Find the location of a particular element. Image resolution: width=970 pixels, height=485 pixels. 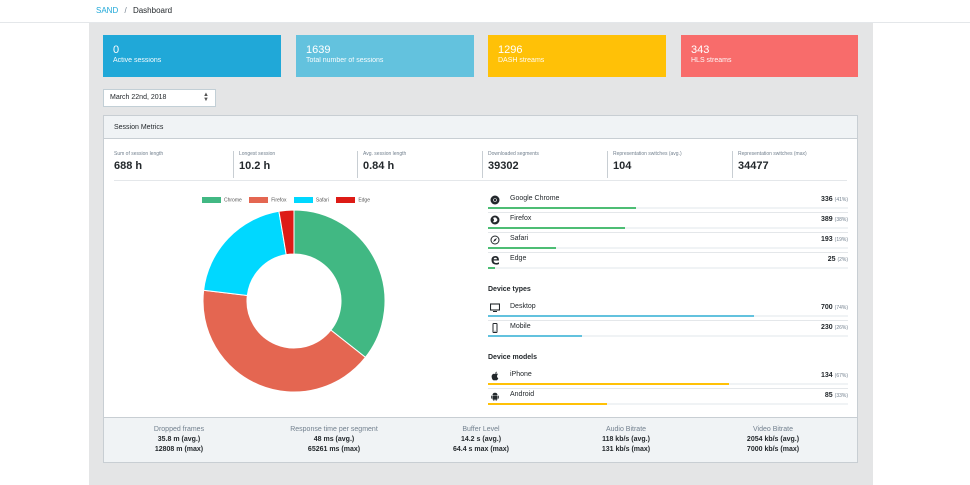

browser-donut-chart is located at coordinates (294, 301).